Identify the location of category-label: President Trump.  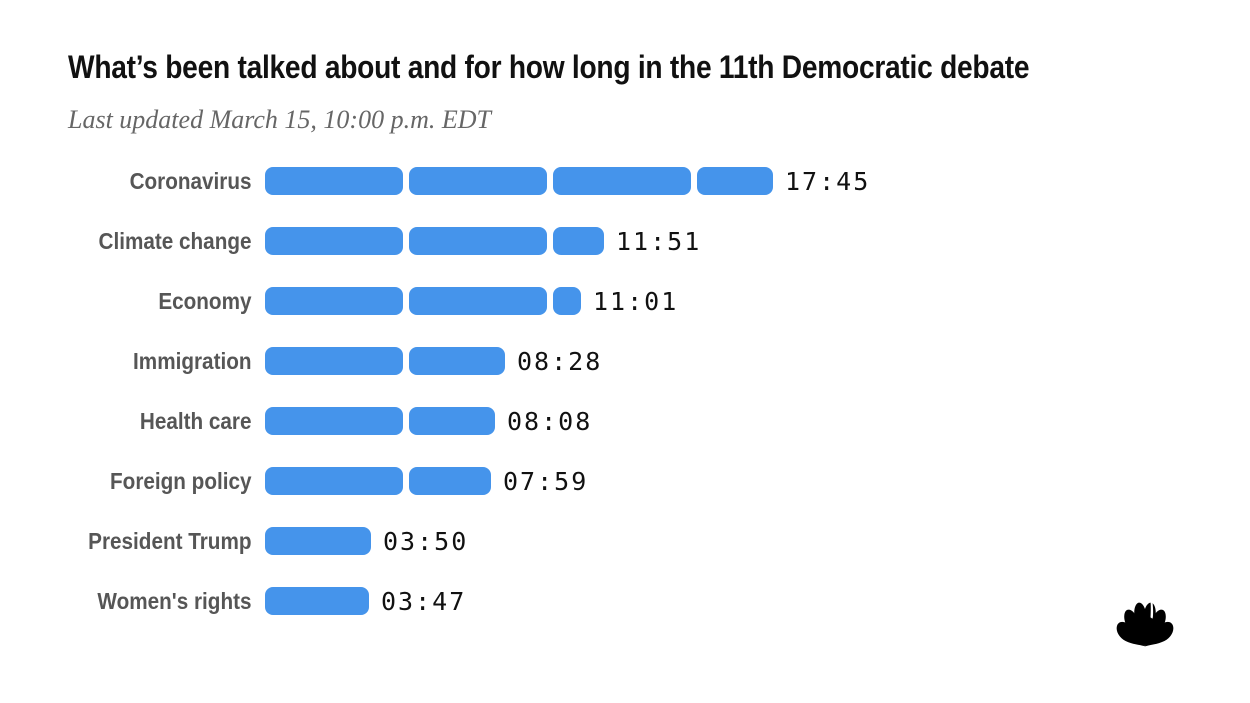
(170, 540).